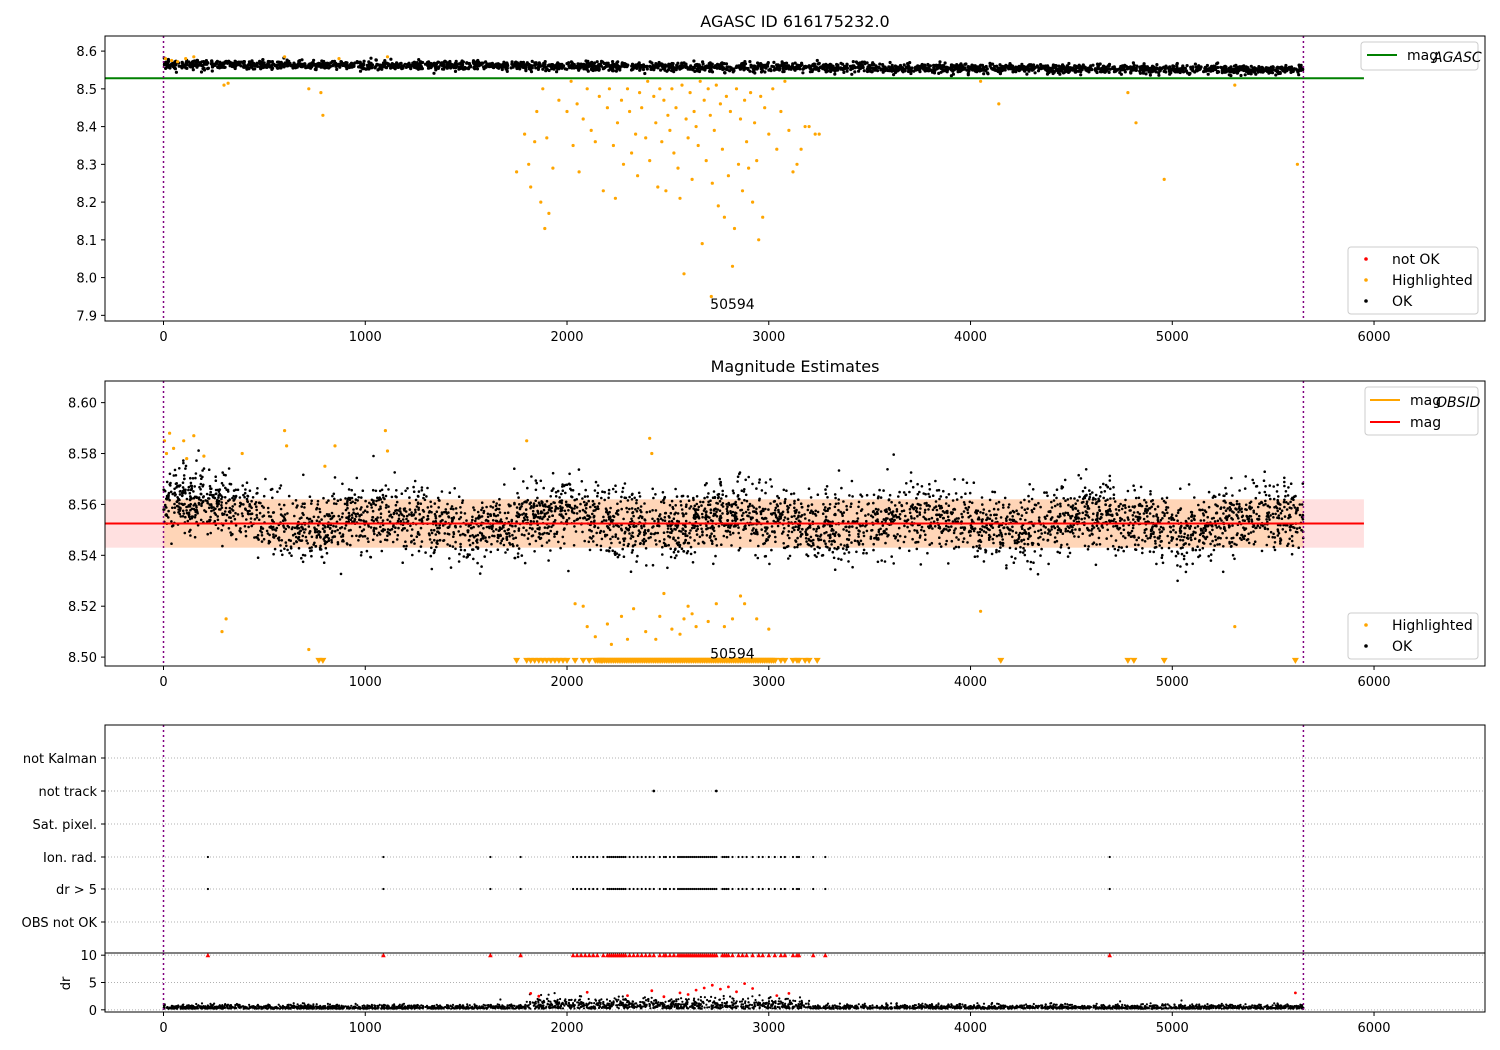 Image resolution: width=1500 pixels, height=1050 pixels. I want to click on x-tick-label: 3000, so click(768, 337).